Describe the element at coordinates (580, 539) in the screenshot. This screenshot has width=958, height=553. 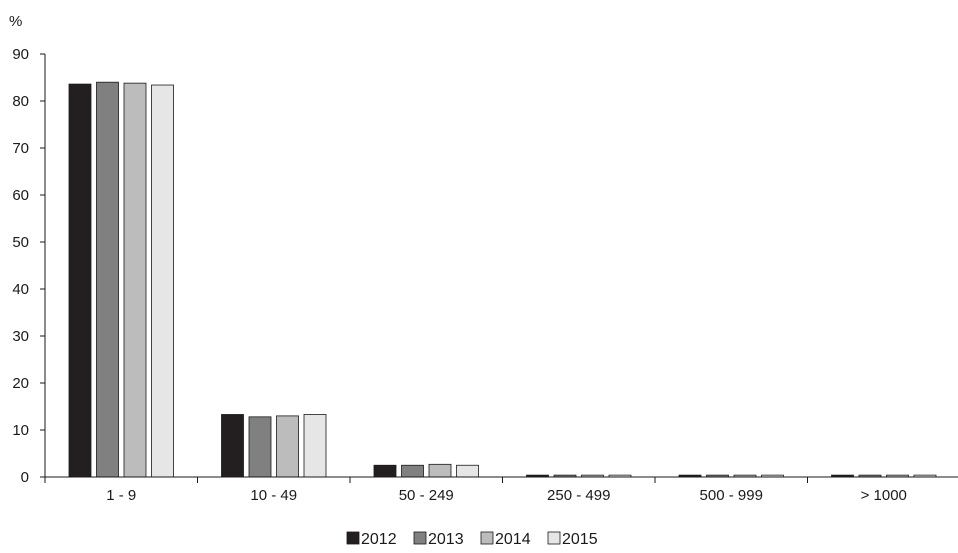
I see `legend-label-2015: 2015` at that location.